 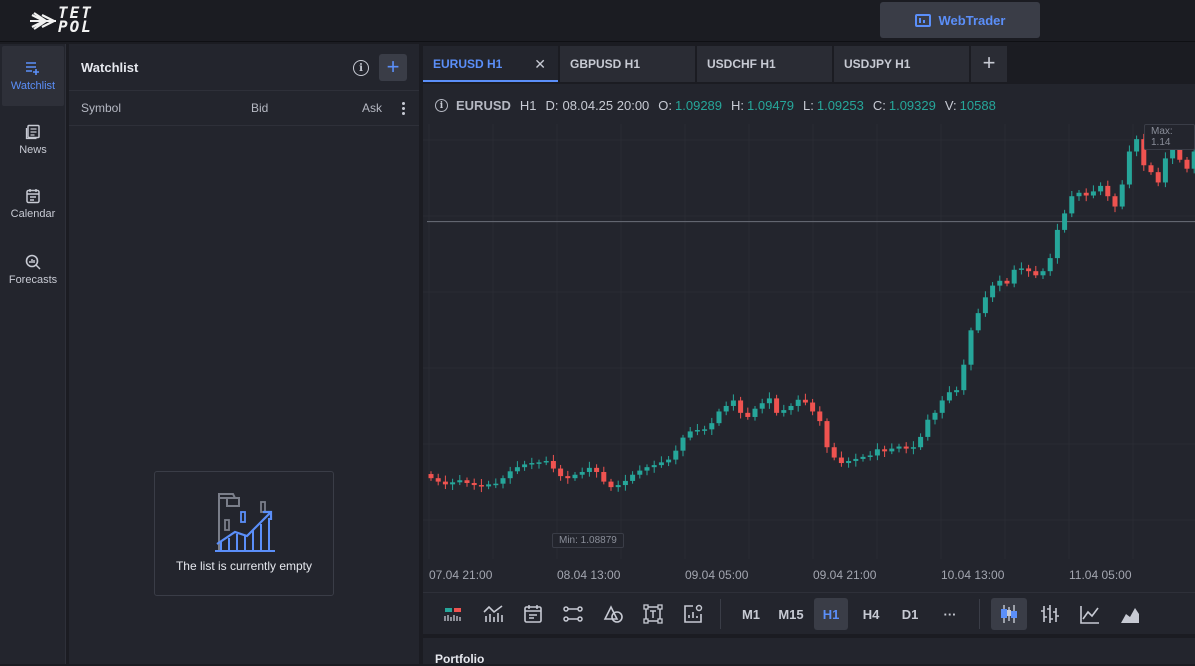 What do you see at coordinates (901, 64) in the screenshot?
I see `tab-usdjpy: USDJPY H1` at bounding box center [901, 64].